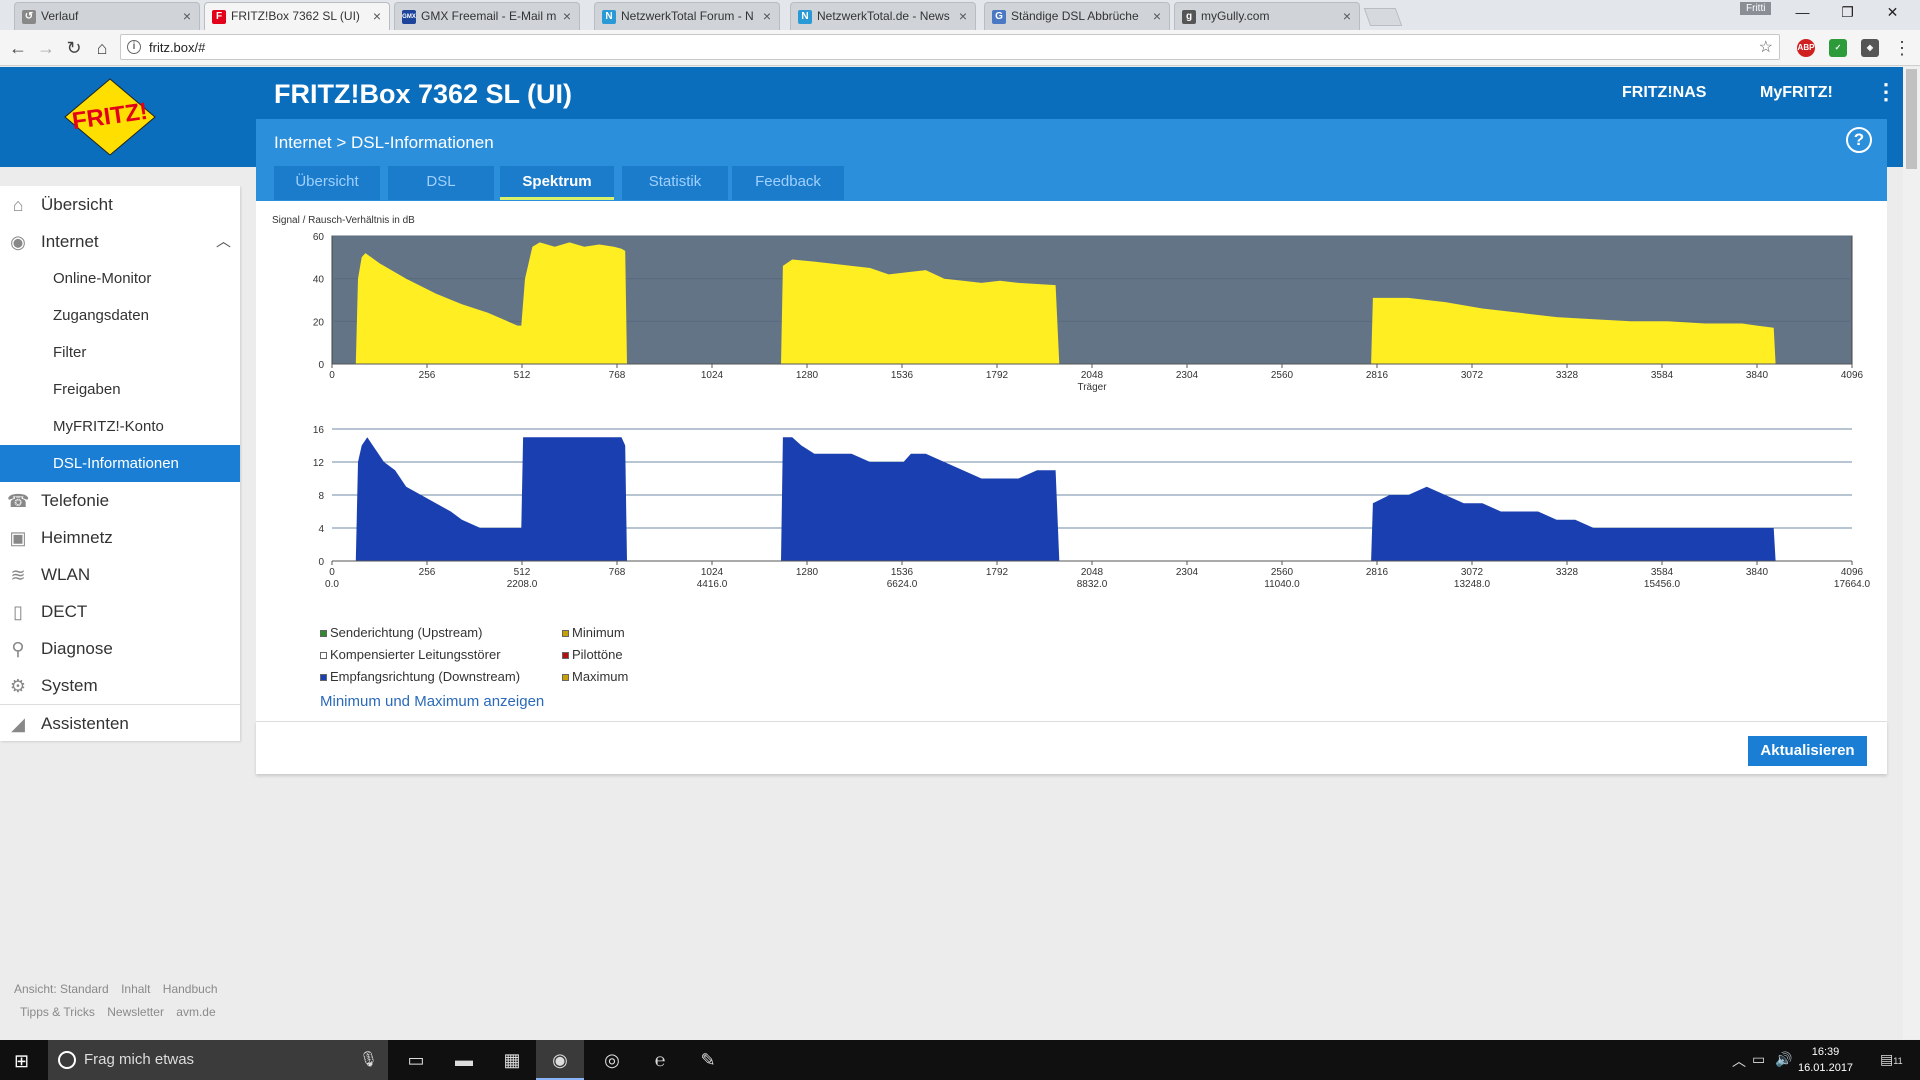  I want to click on sidebar-item-dect: ▯ DECT, so click(120, 611).